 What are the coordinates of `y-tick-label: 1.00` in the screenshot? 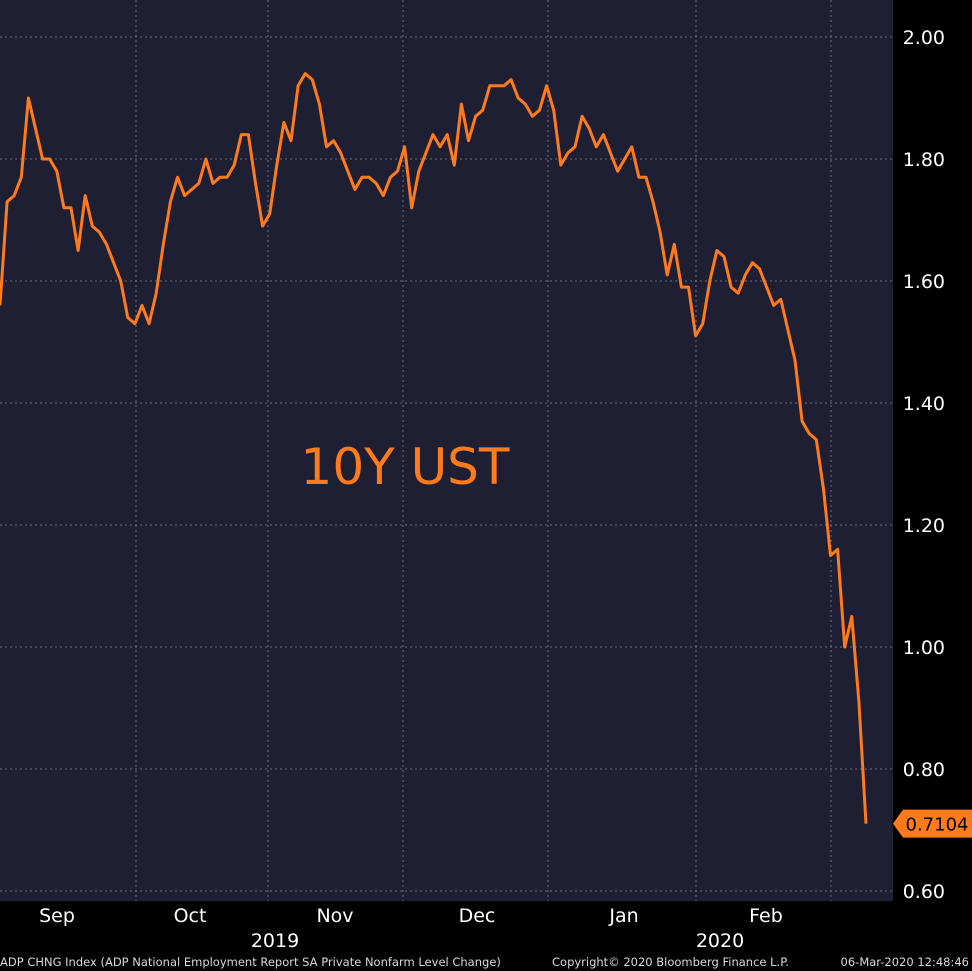 It's located at (924, 648).